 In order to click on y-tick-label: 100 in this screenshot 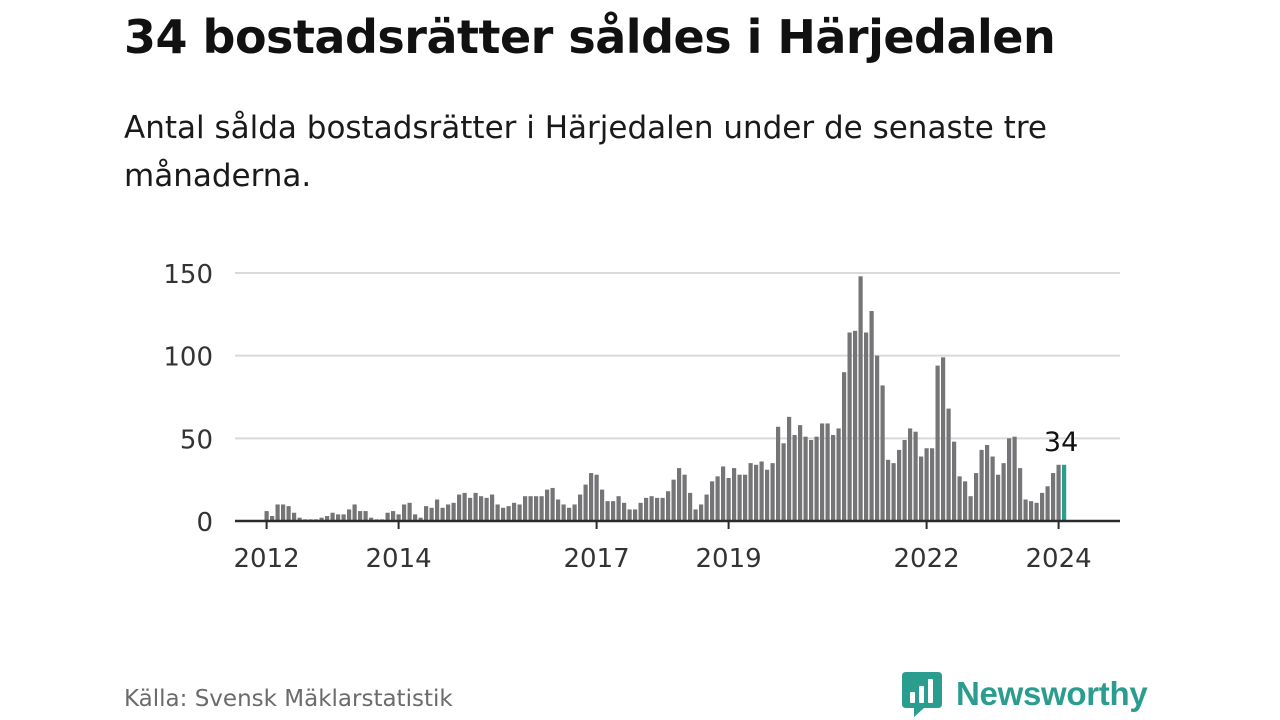, I will do `click(188, 358)`.